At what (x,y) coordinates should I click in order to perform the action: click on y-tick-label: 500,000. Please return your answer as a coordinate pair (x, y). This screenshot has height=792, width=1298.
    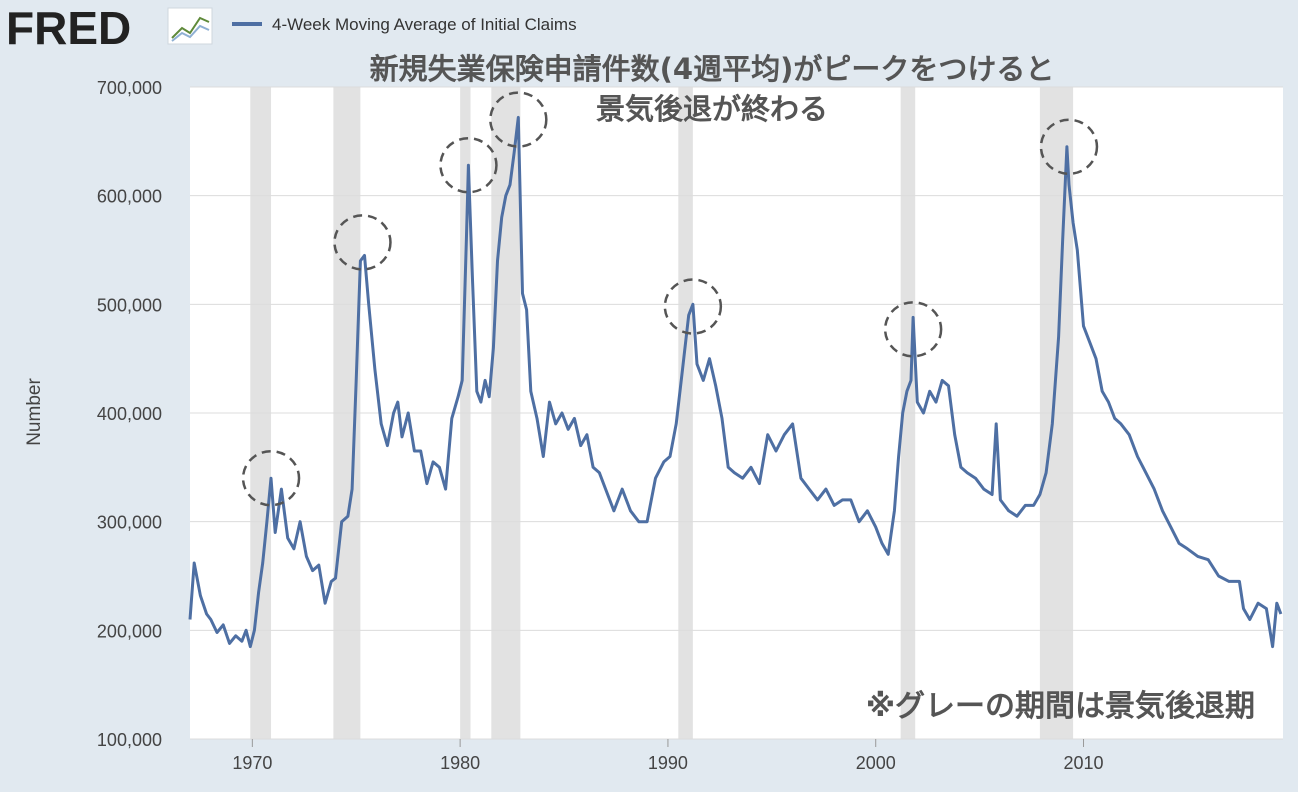
    Looking at the image, I should click on (129, 305).